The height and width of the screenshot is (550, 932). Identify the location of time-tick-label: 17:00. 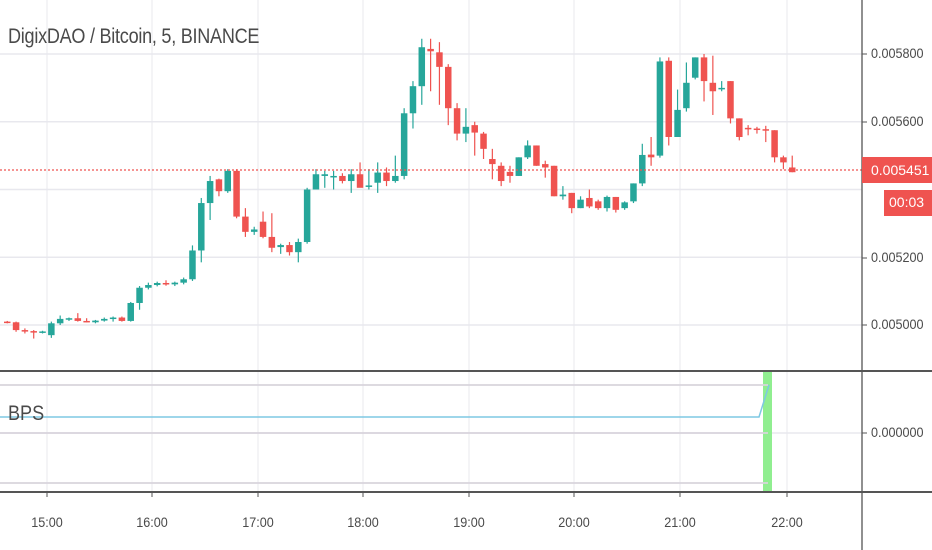
(258, 522).